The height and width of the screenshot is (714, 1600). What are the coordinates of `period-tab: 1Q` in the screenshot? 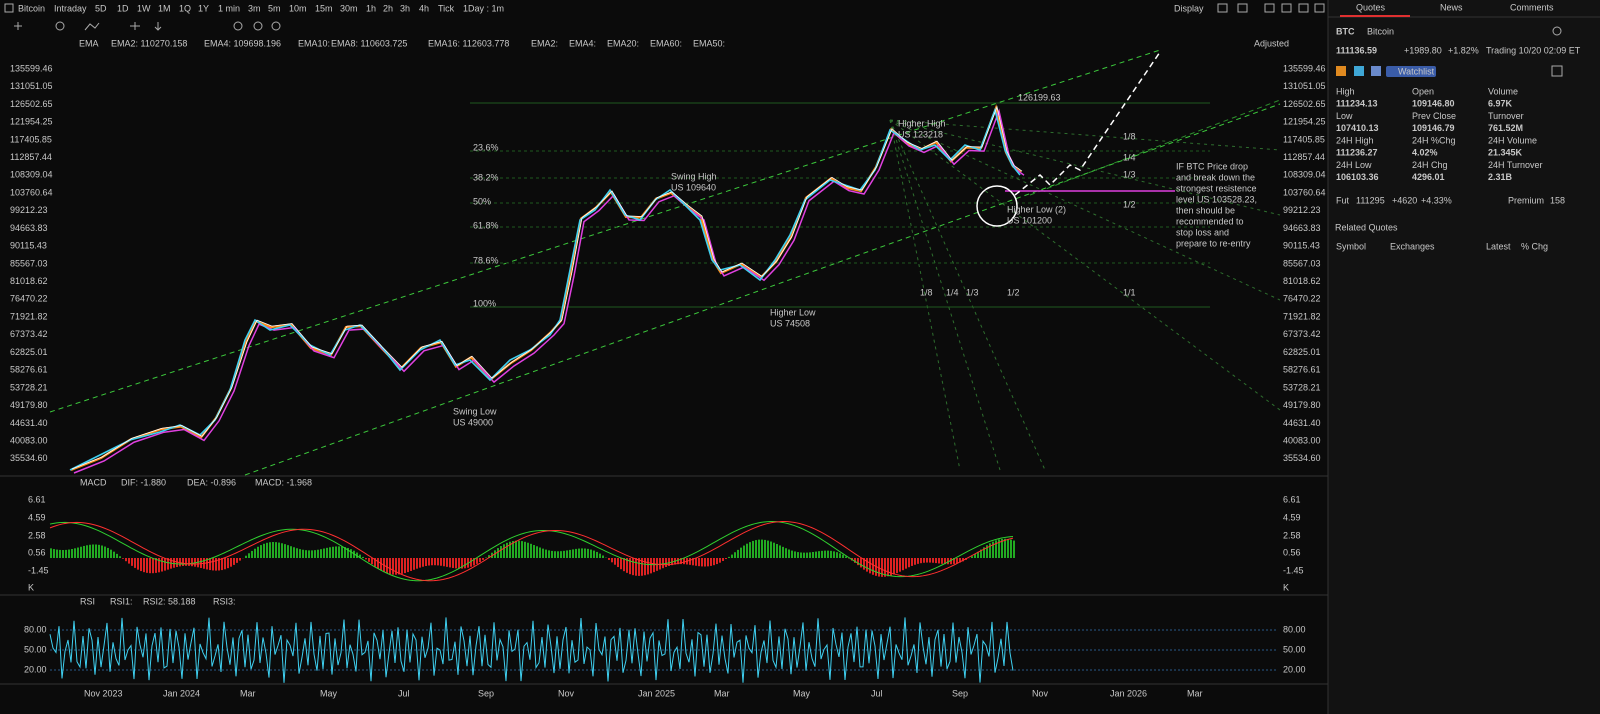 It's located at (185, 8).